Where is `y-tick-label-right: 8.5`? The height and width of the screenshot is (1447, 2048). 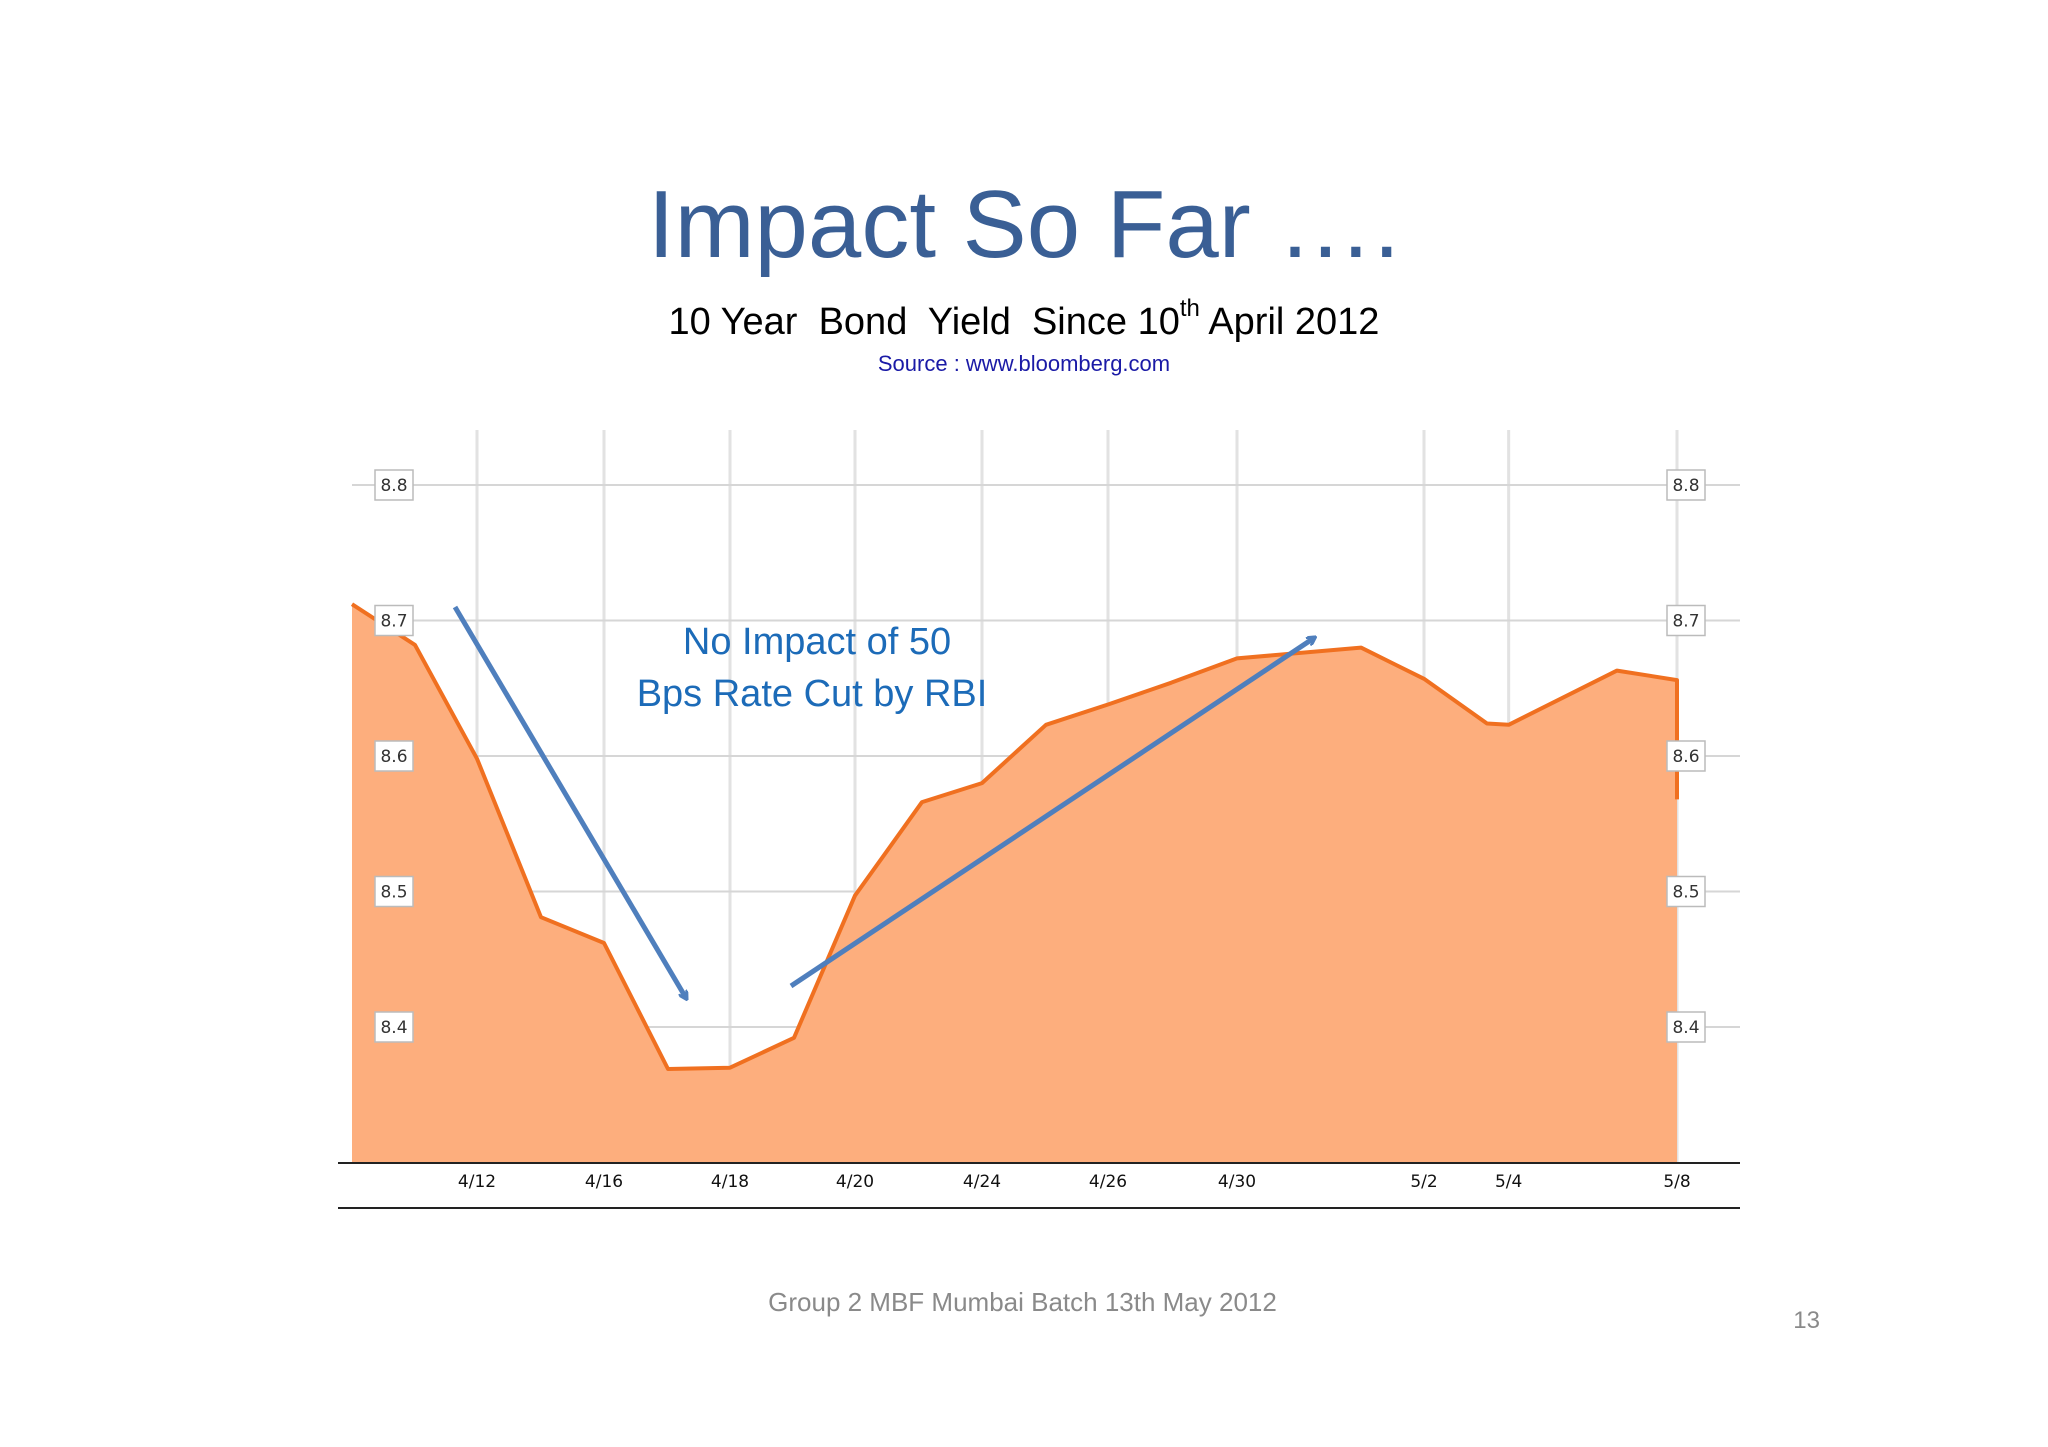
y-tick-label-right: 8.5 is located at coordinates (1685, 893).